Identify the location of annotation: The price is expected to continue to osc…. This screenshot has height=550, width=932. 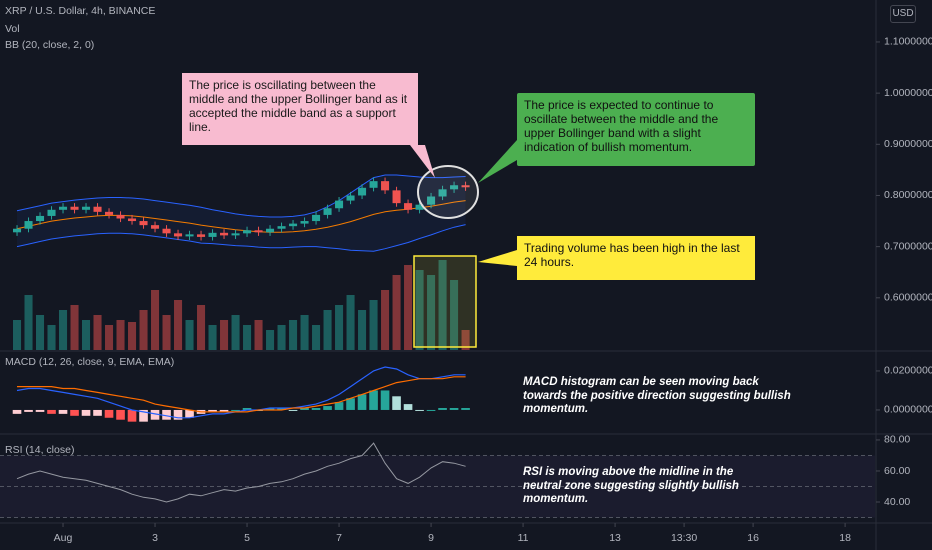
(636, 129).